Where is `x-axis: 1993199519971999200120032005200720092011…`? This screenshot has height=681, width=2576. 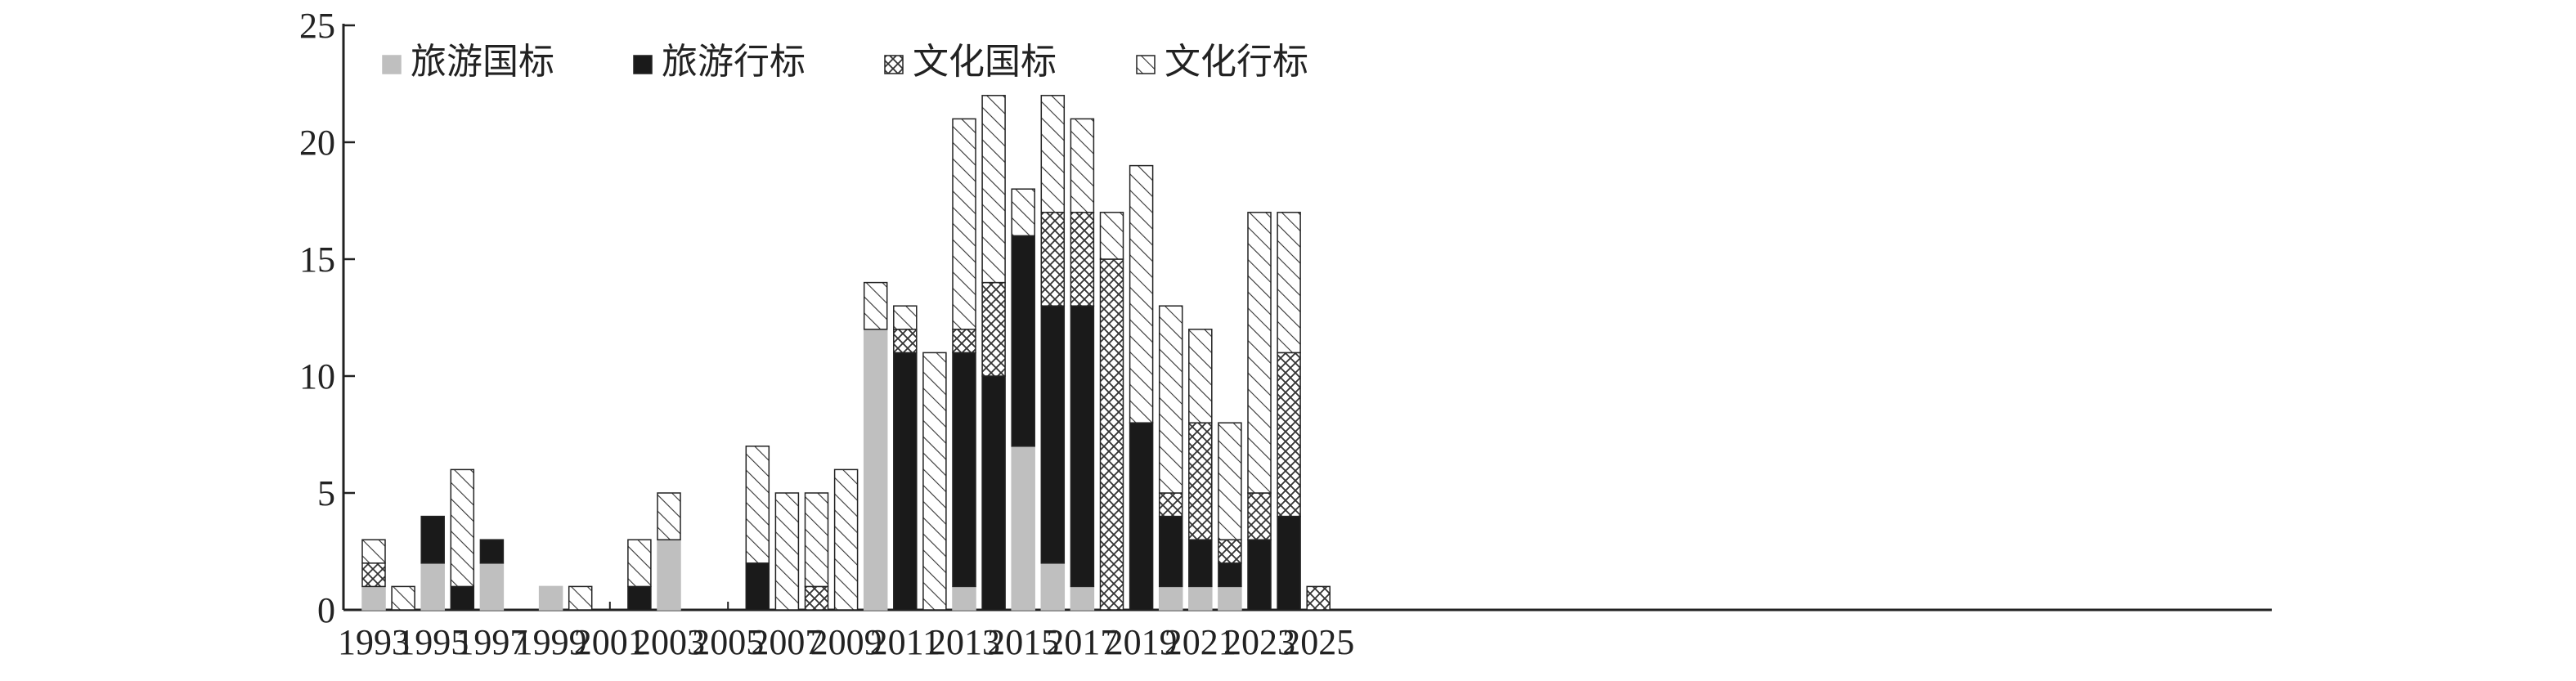 x-axis: 1993199519971999200120032005200720092011… is located at coordinates (1305, 632).